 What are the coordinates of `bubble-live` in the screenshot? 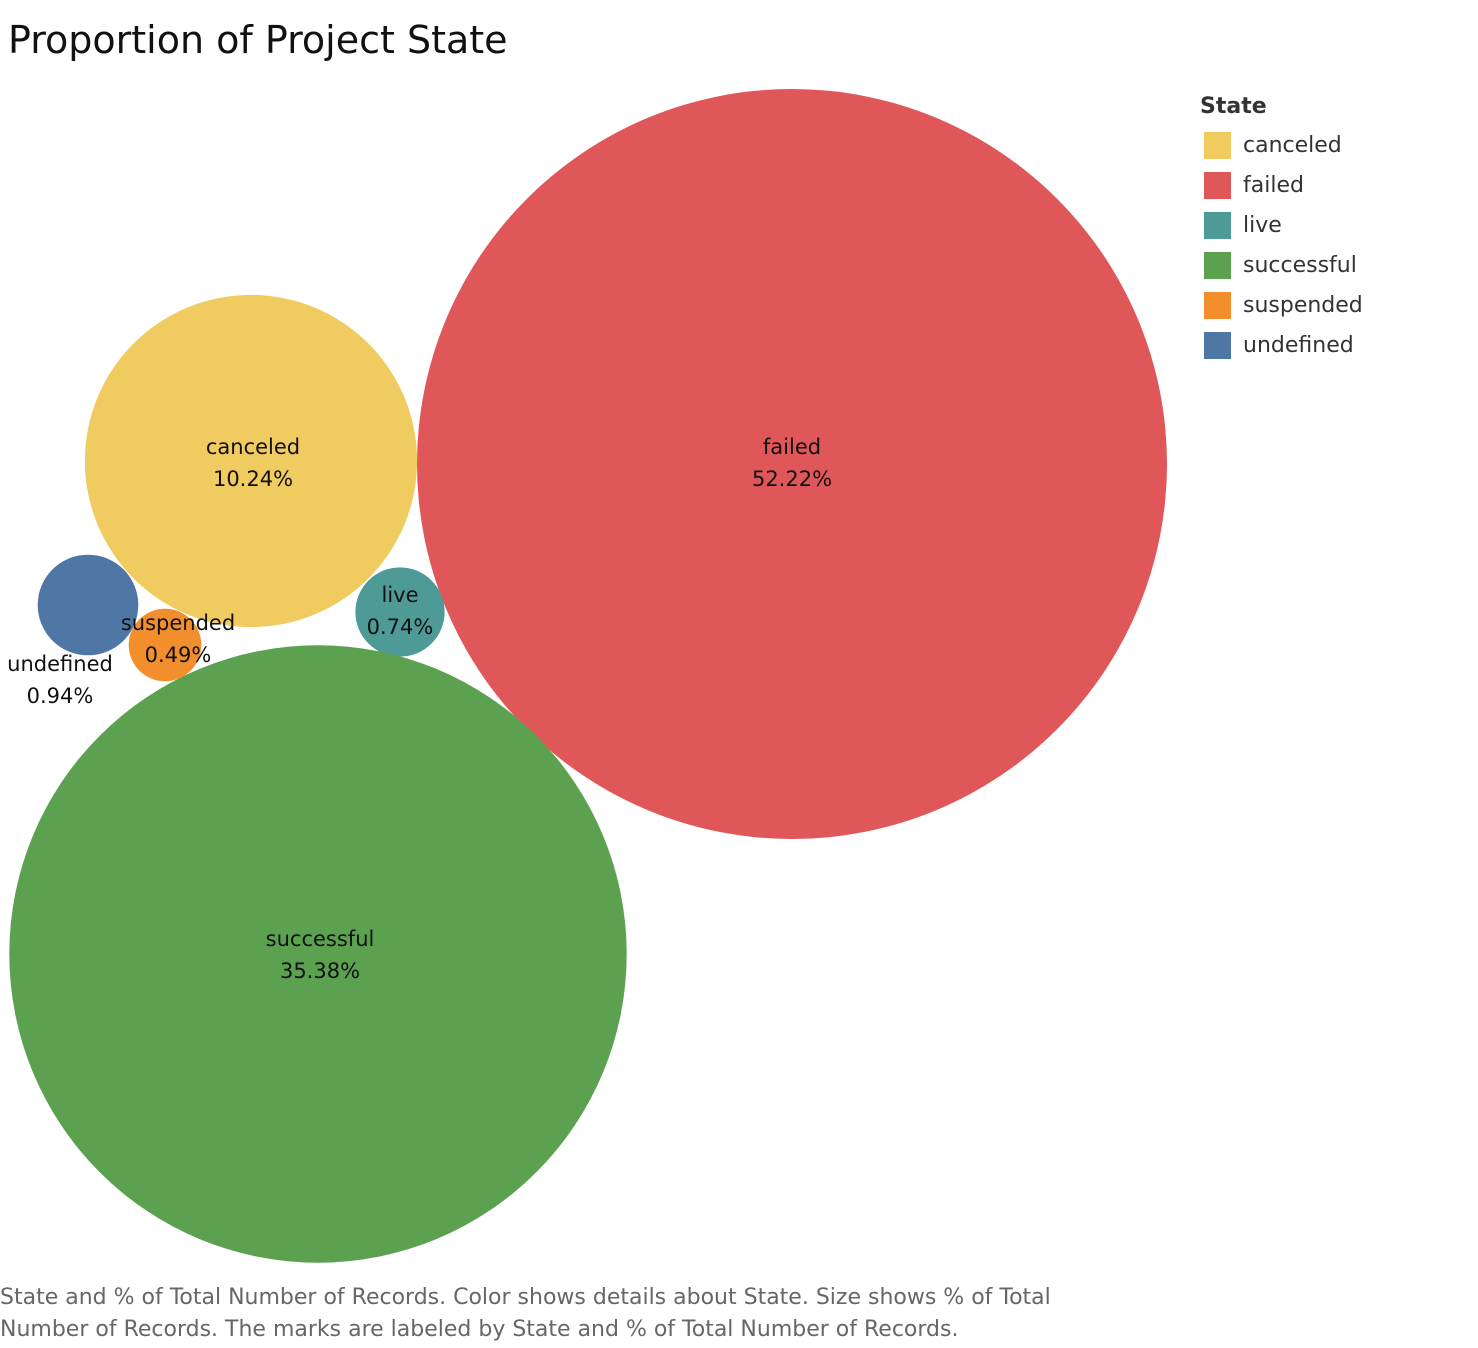 It's located at (400, 612).